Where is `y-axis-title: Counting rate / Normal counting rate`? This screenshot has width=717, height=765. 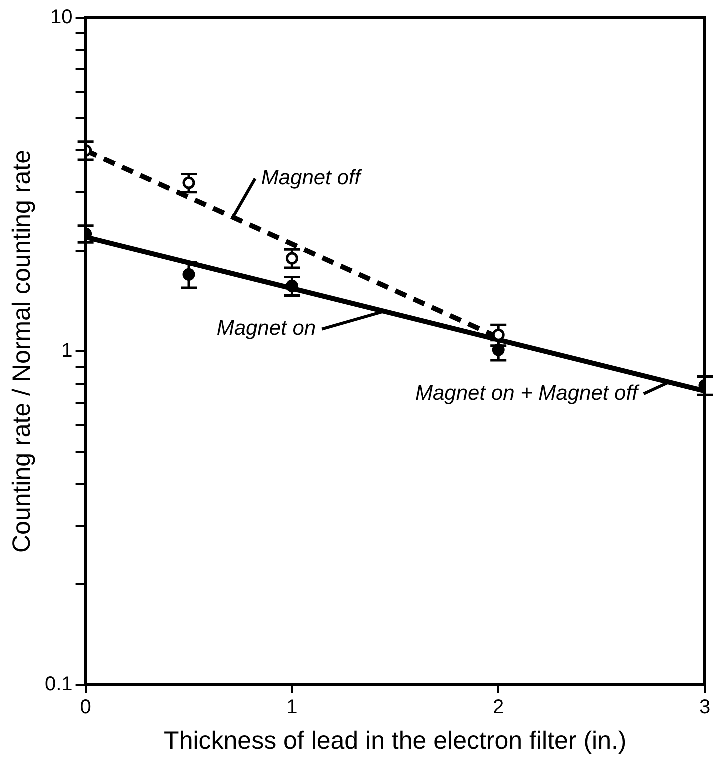
y-axis-title: Counting rate / Normal counting rate is located at coordinates (22, 351).